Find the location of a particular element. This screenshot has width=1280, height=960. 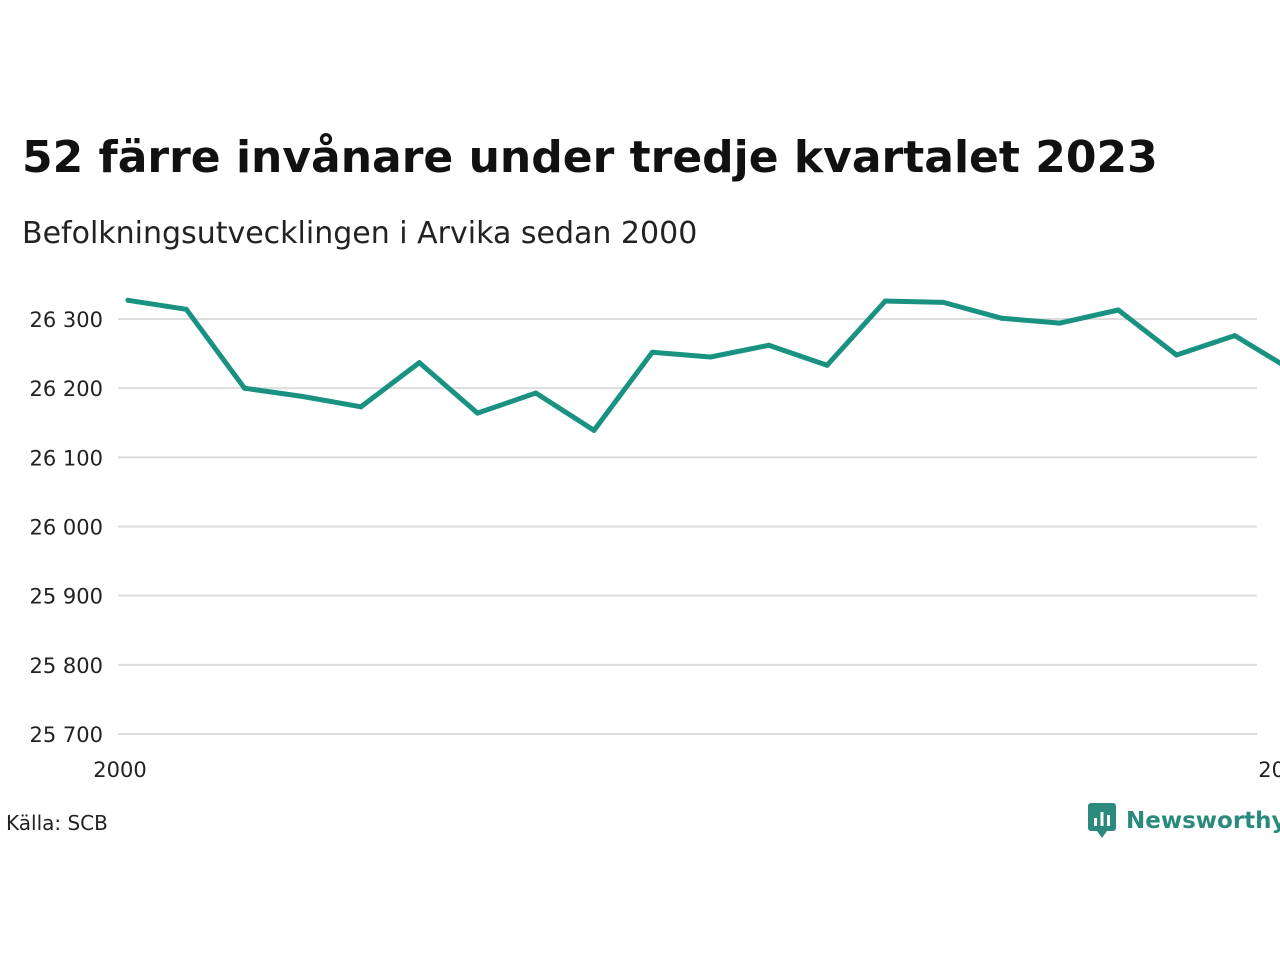

population-line is located at coordinates (702, 365).